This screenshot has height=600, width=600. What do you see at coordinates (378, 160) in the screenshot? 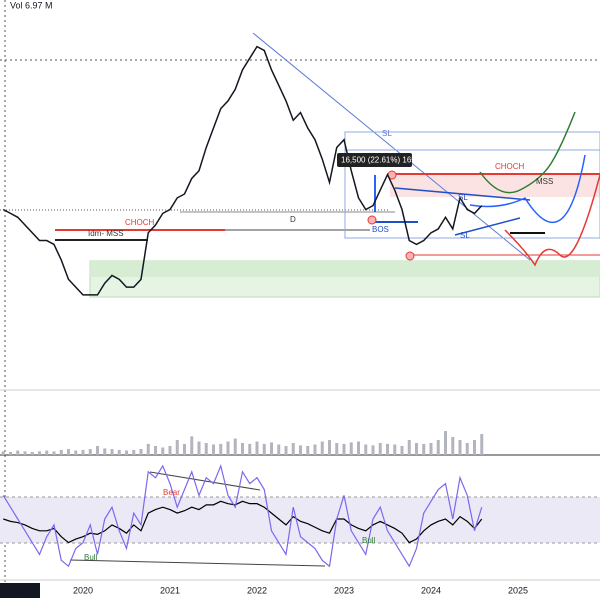
I see `annotation: 16,500 (22.61%) 165` at bounding box center [378, 160].